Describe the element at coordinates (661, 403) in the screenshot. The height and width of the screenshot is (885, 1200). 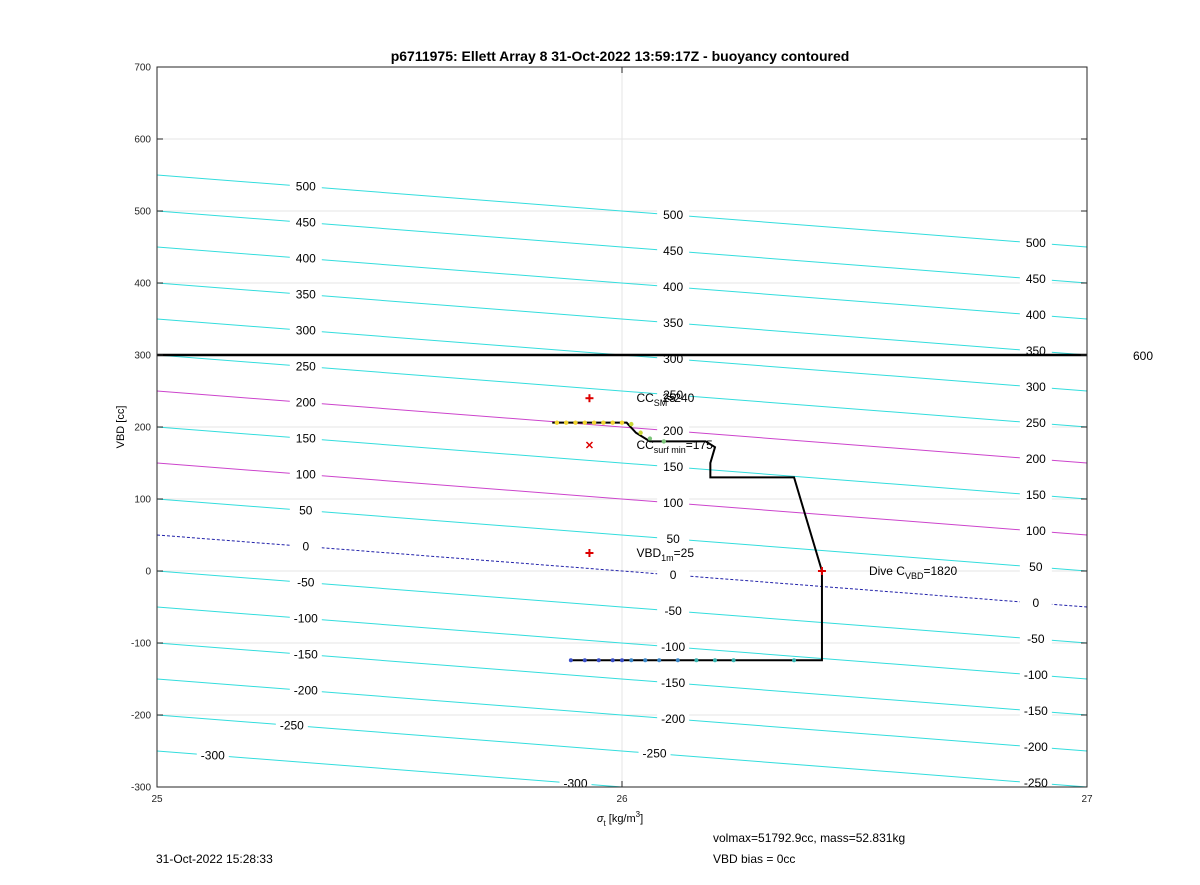
I see `marker-label-sub: SM` at that location.